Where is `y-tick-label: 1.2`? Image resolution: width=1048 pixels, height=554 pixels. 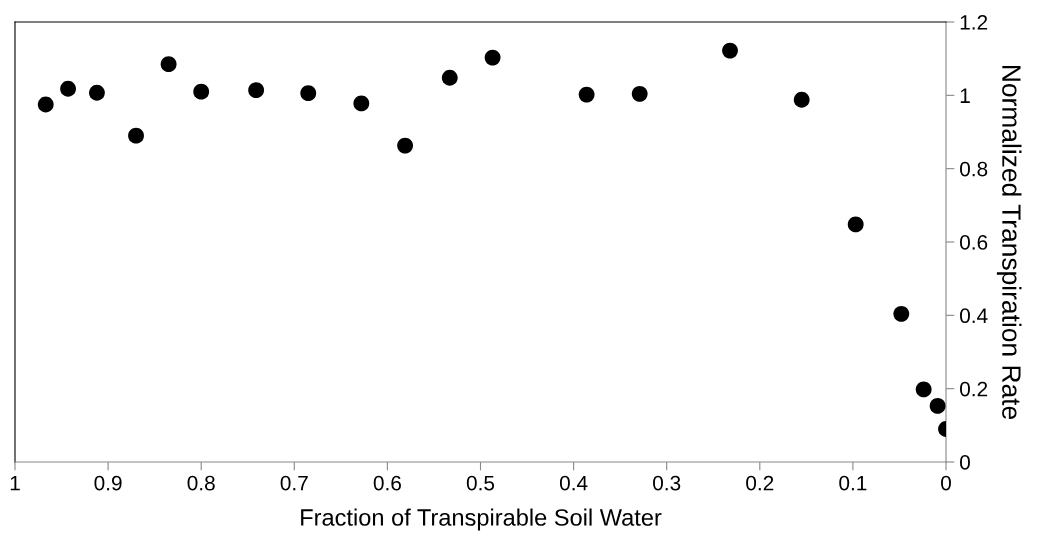 y-tick-label: 1.2 is located at coordinates (974, 22).